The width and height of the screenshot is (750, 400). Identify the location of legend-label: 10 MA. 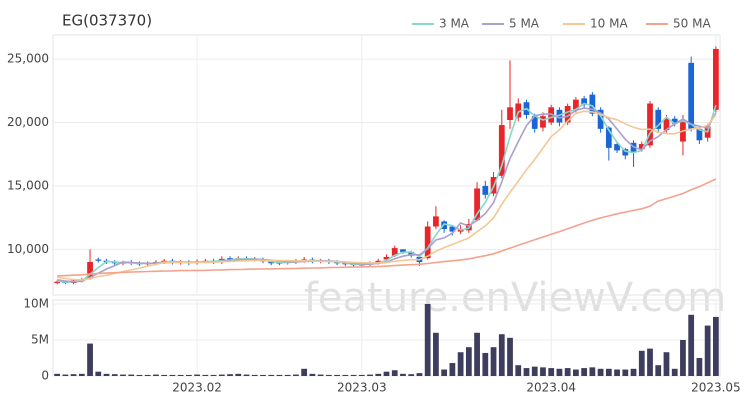
(609, 24).